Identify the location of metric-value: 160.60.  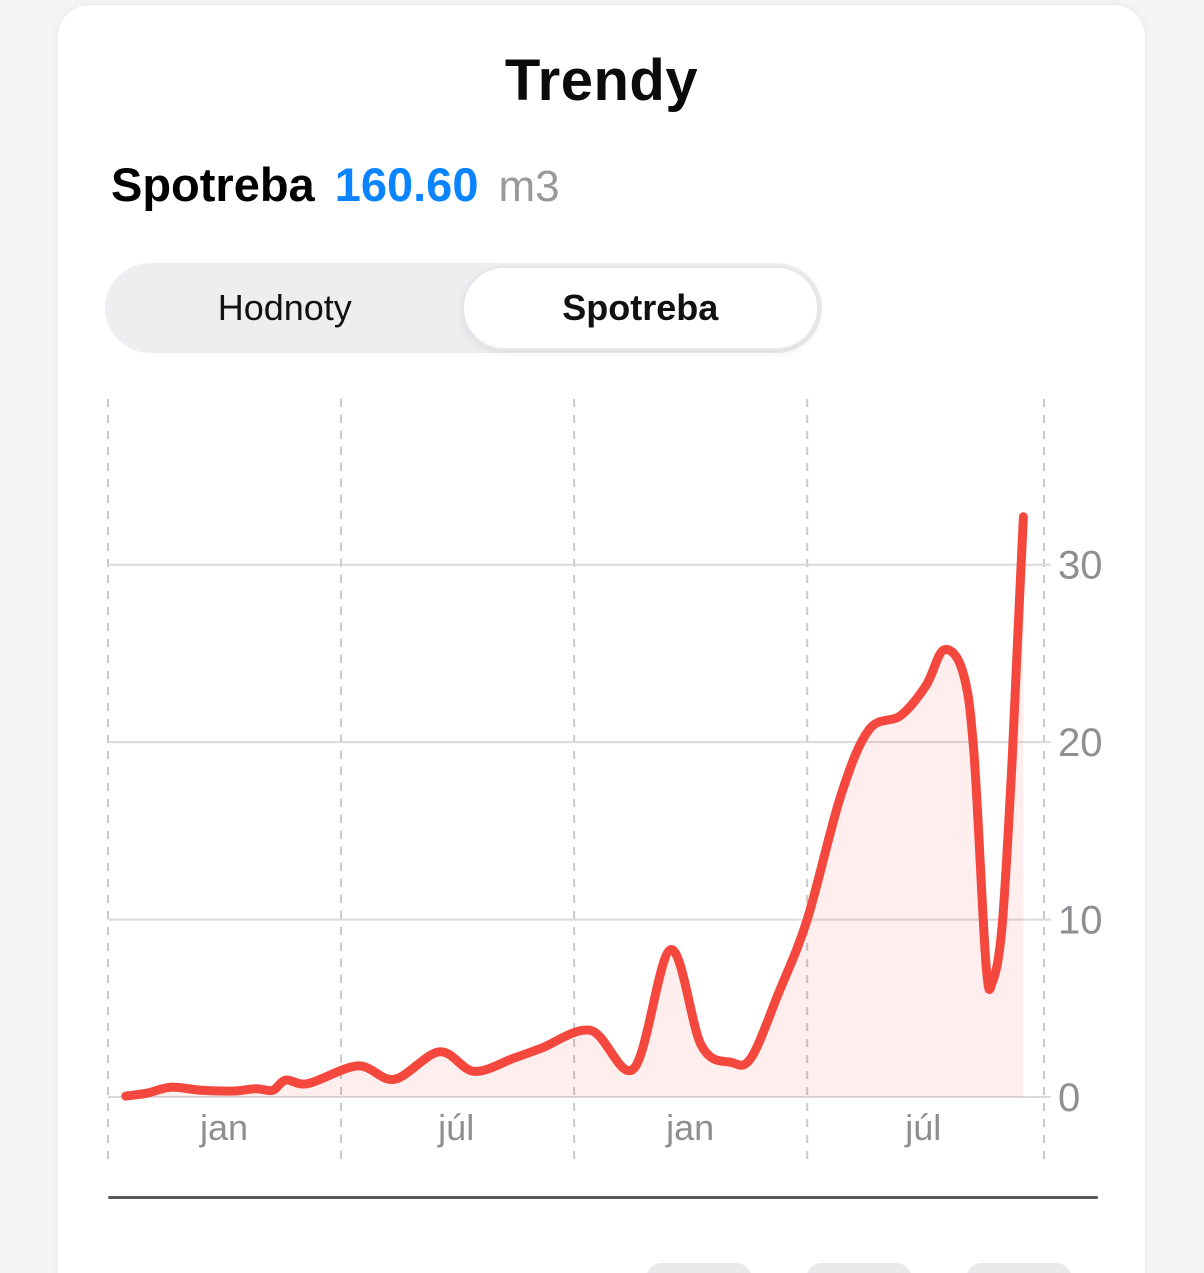
(406, 184).